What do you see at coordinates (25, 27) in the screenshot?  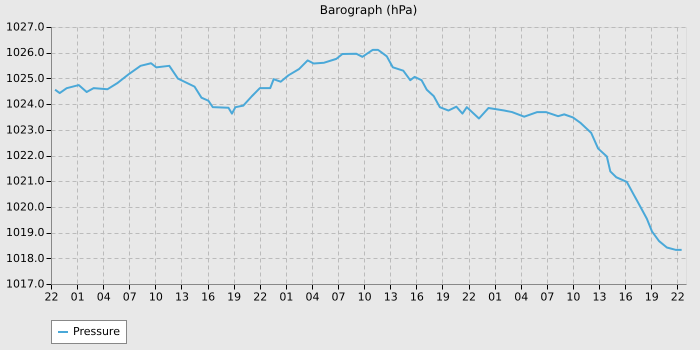 I see `y-tick-label: 1027.0` at bounding box center [25, 27].